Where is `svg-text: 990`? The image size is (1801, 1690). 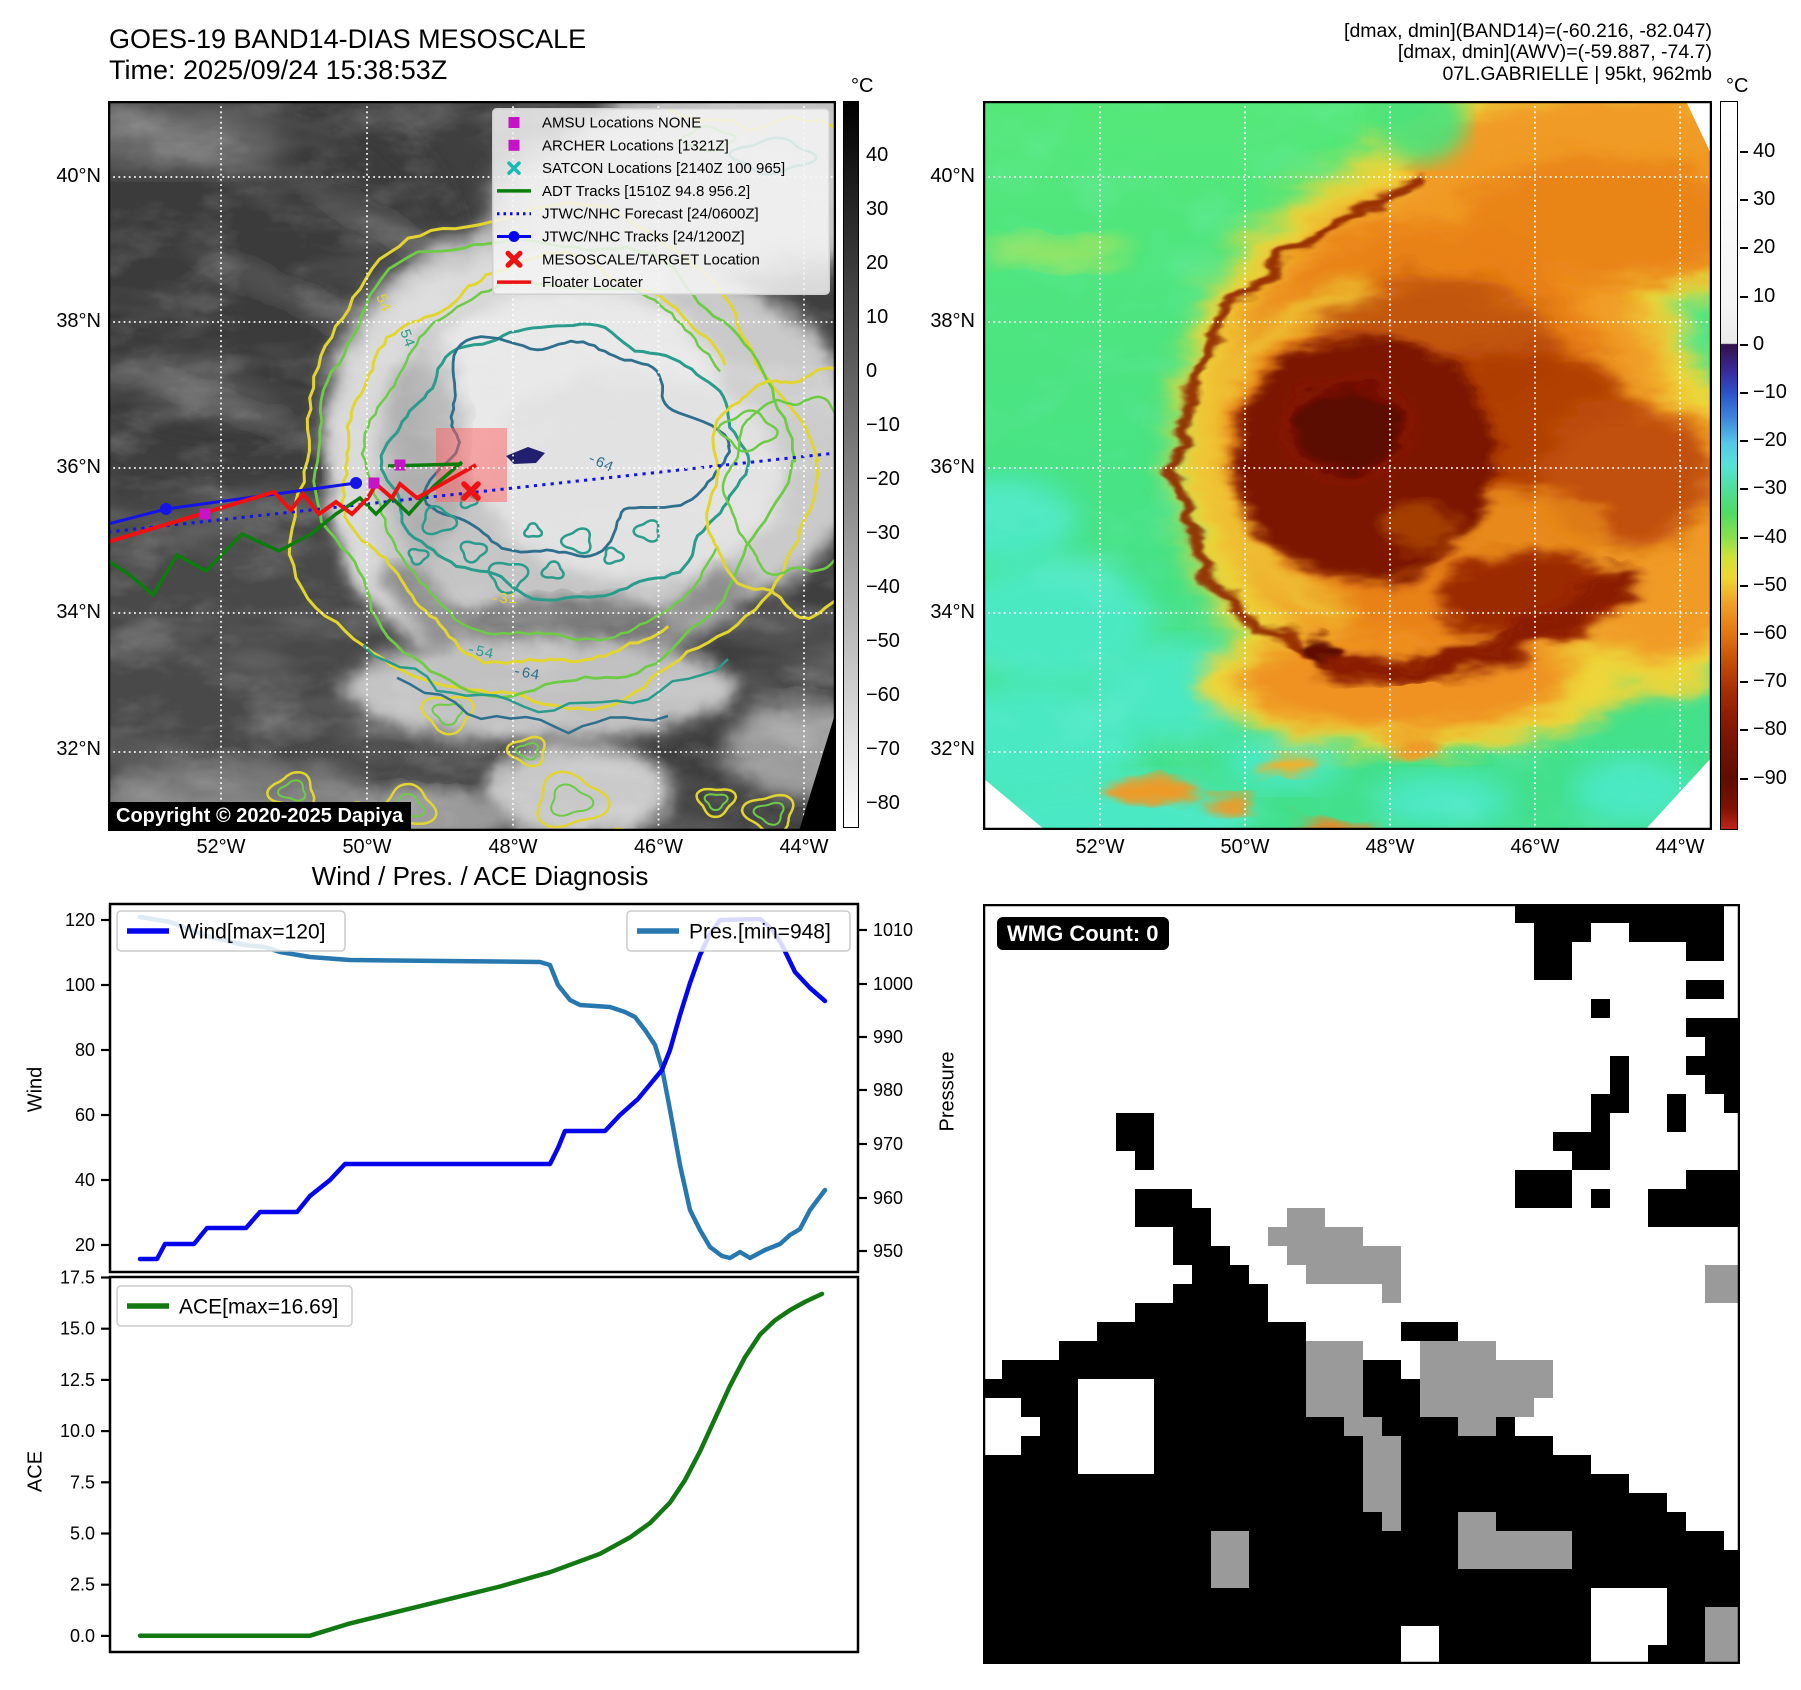 svg-text: 990 is located at coordinates (888, 1037).